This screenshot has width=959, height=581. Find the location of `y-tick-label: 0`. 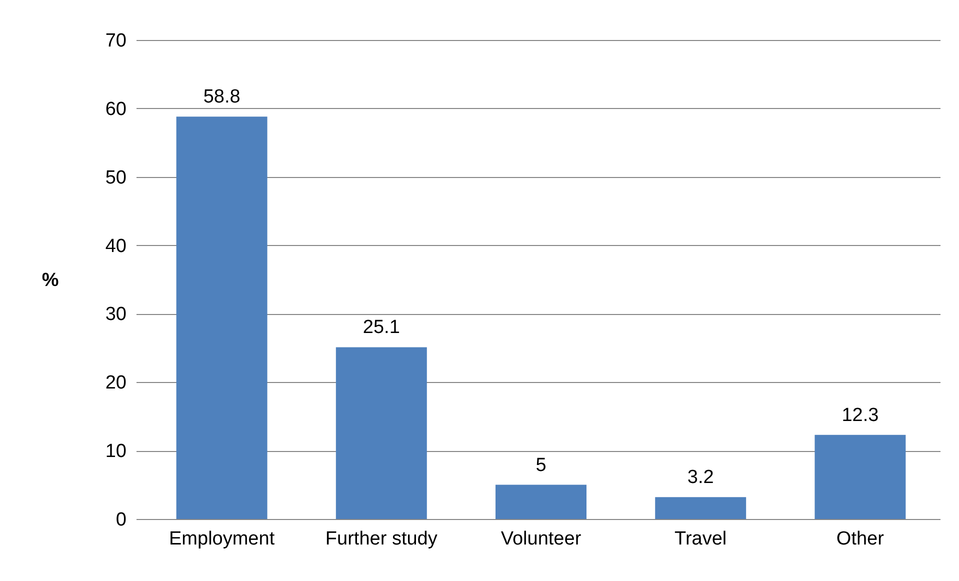

y-tick-label: 0 is located at coordinates (121, 520).